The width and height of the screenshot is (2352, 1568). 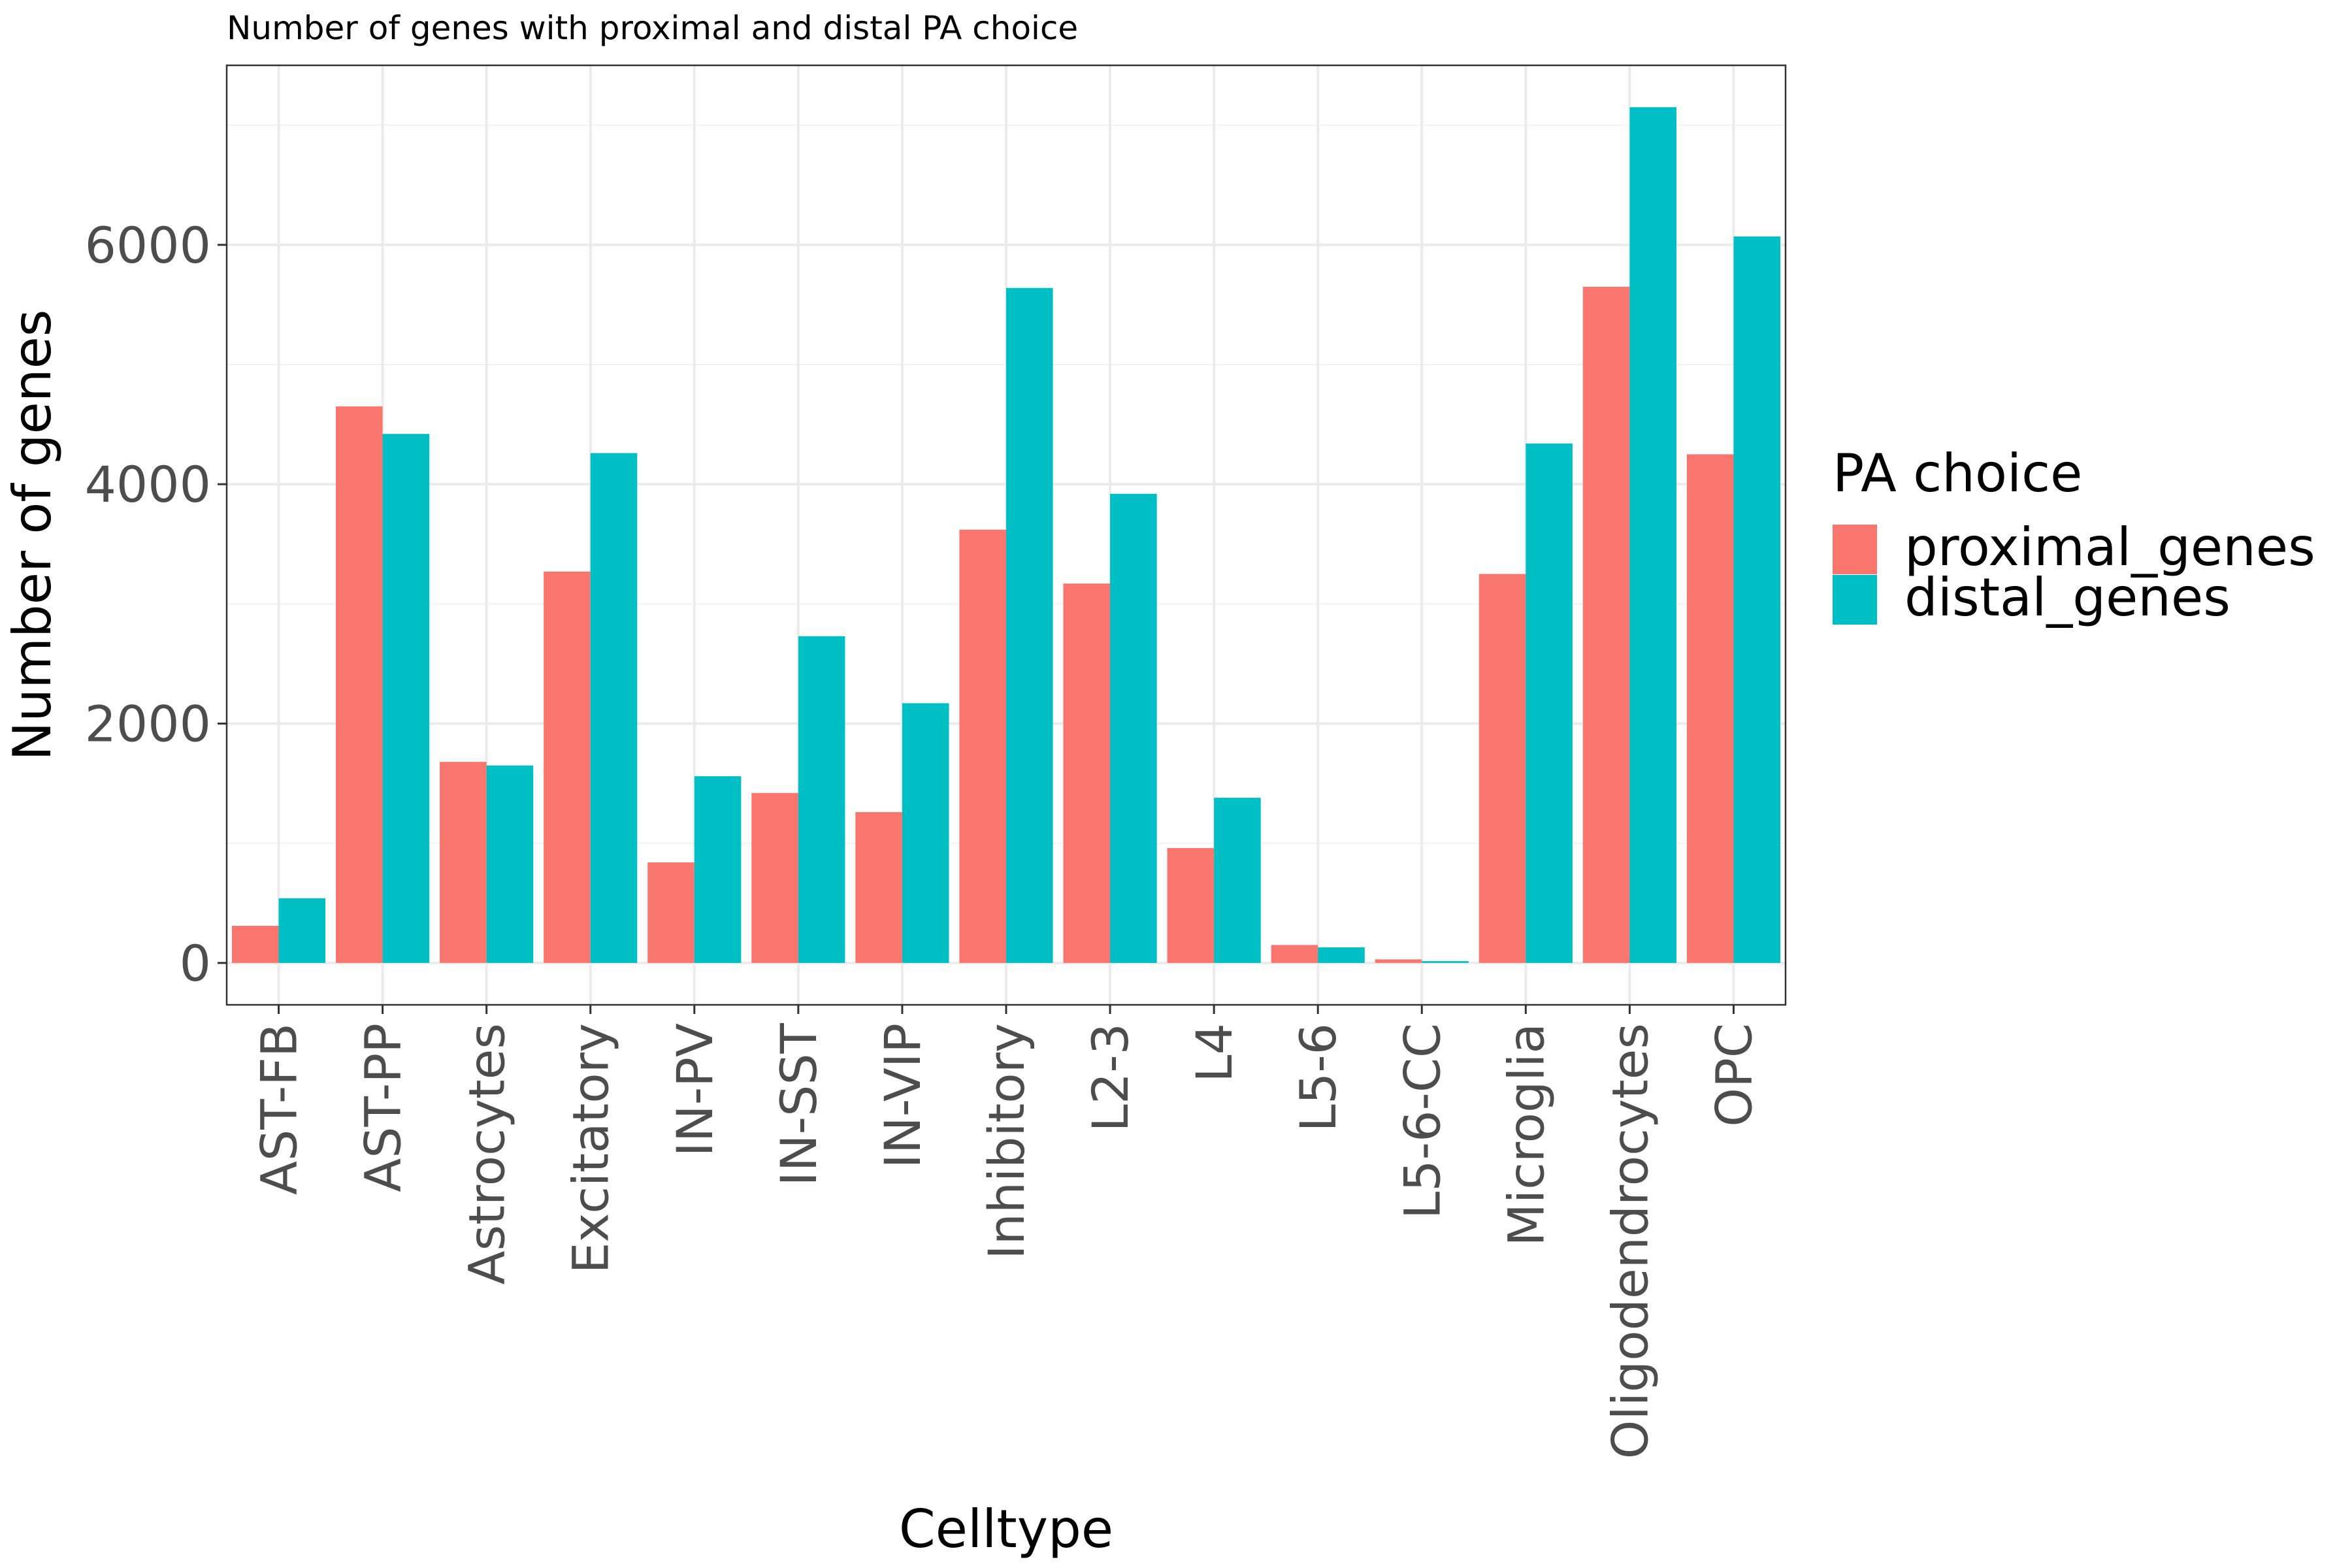 I want to click on bar-proximal_genes-IN-SST, so click(x=774, y=877).